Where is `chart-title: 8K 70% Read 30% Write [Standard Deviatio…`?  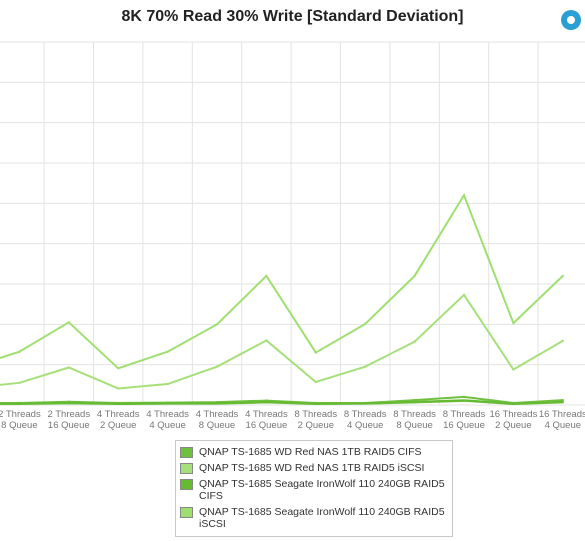
chart-title: 8K 70% Read 30% Write [Standard Deviatio… is located at coordinates (292, 16).